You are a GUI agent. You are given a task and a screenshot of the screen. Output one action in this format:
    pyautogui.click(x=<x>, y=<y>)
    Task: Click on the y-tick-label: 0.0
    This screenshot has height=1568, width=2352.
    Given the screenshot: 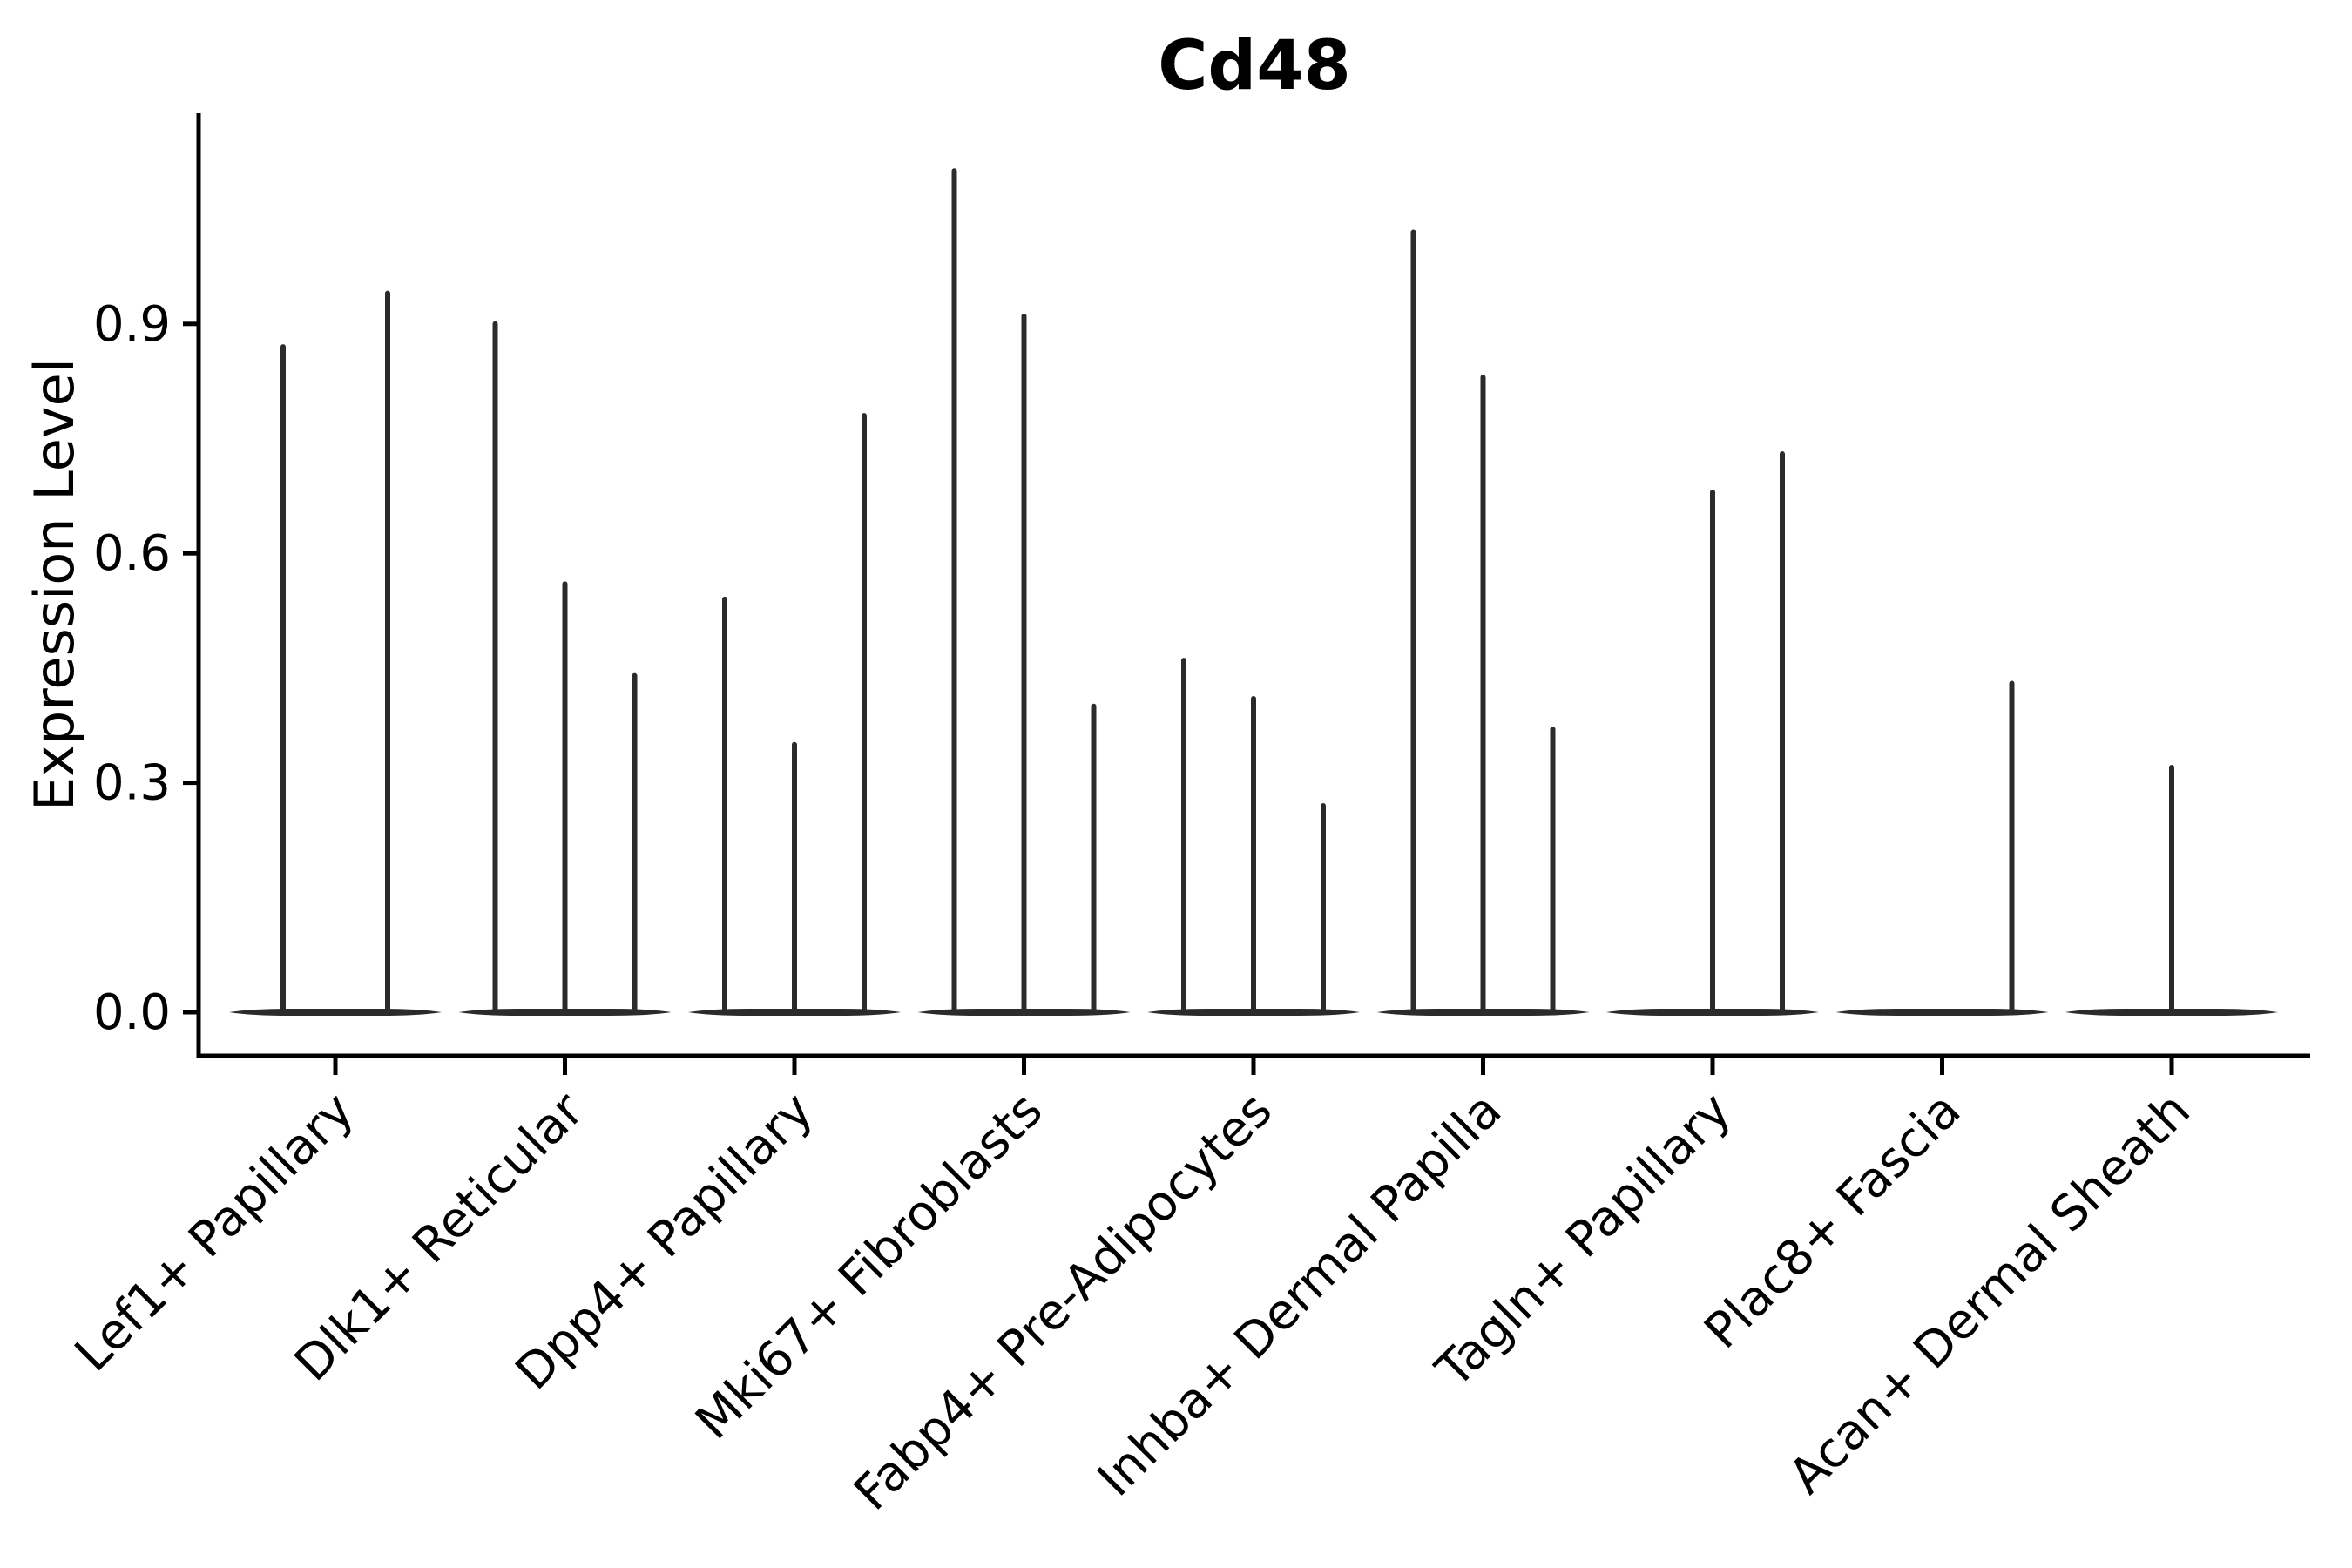 What is the action you would take?
    pyautogui.click(x=132, y=1013)
    